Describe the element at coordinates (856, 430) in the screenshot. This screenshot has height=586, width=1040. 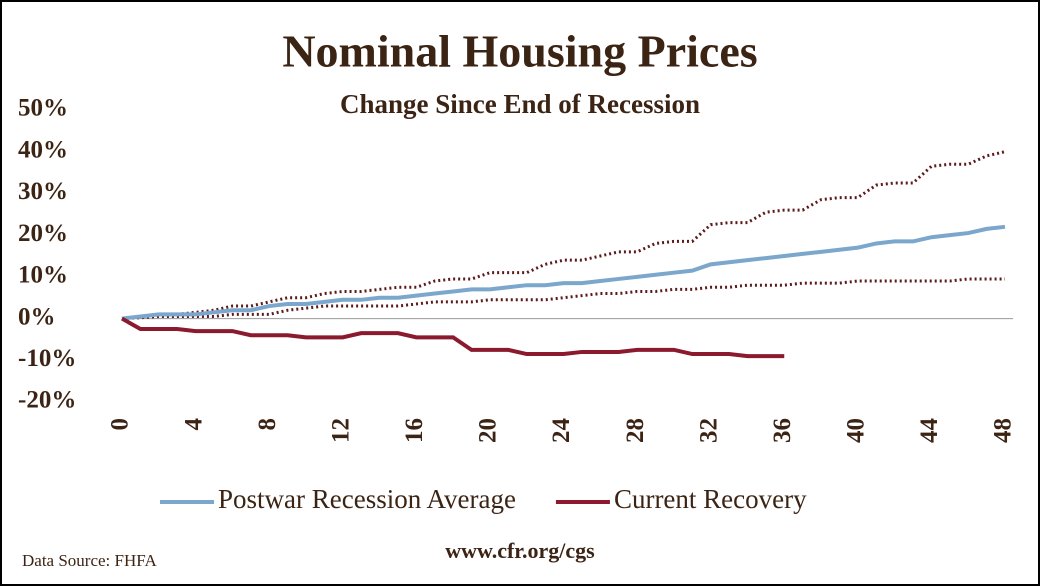
I see `x-tick-label: 40` at that location.